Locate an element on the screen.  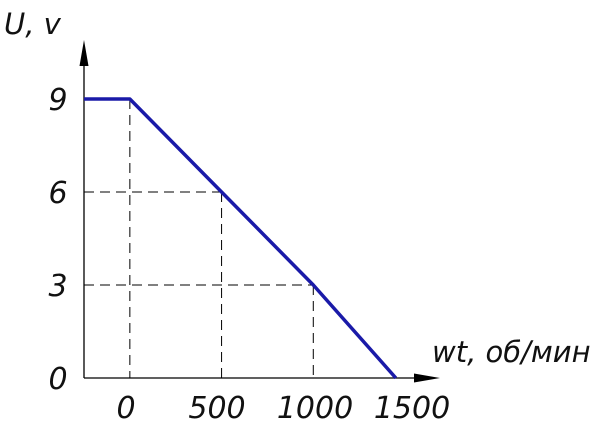
y-tick-label: 9 is located at coordinates (57, 100).